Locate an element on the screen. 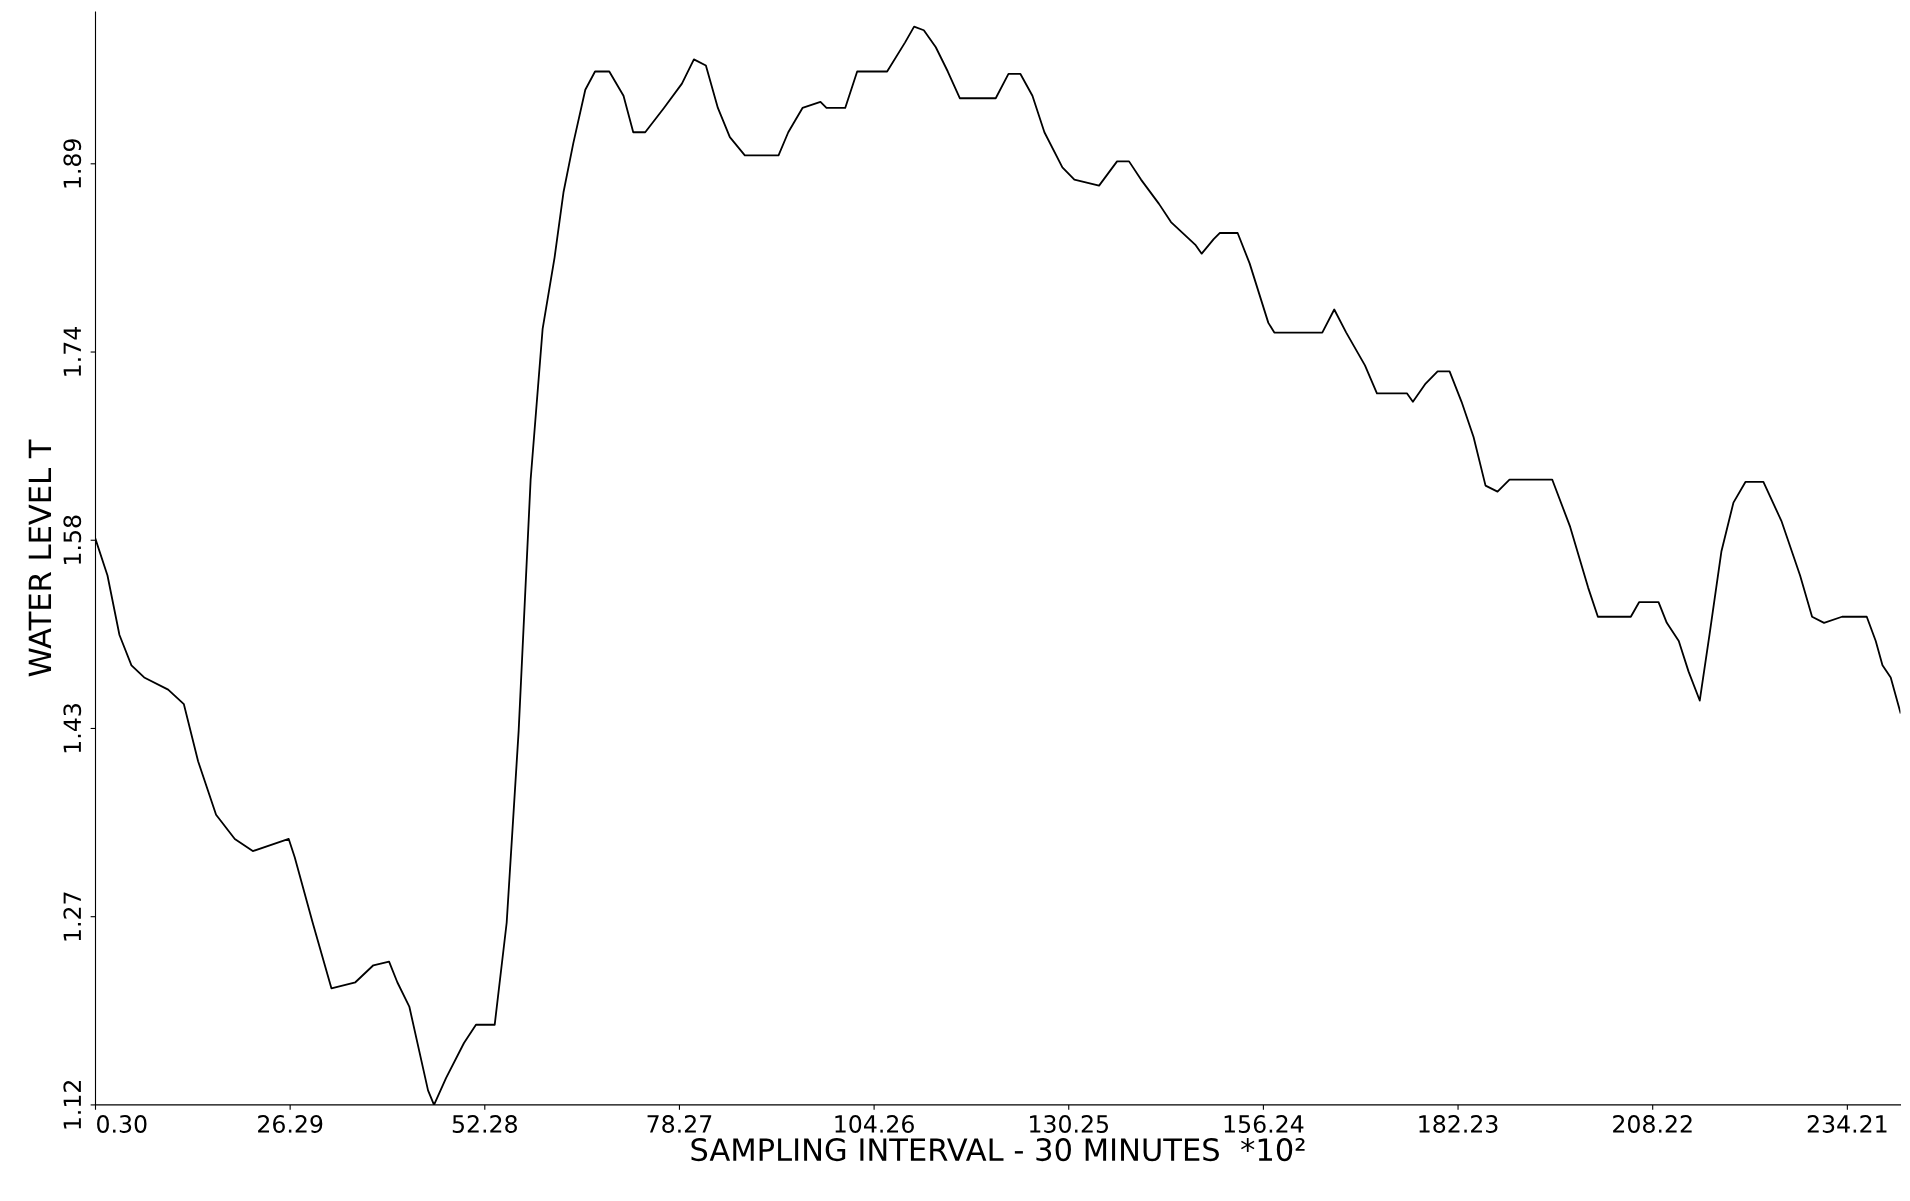  y-tick-label: 1.27 is located at coordinates (72, 916).